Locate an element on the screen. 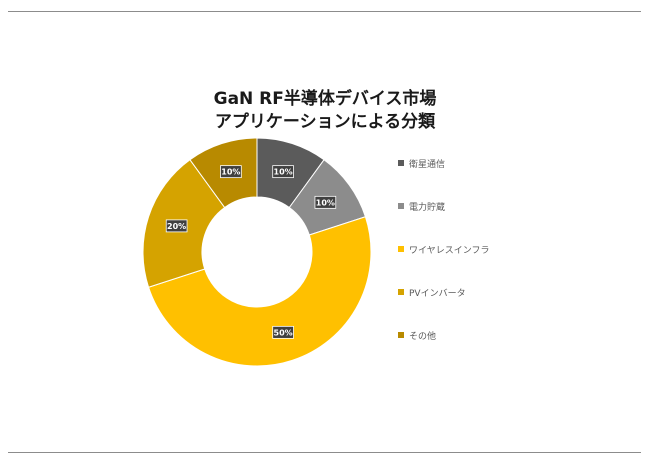 The image size is (650, 465). donut-data-label-text: 20% is located at coordinates (176, 226).